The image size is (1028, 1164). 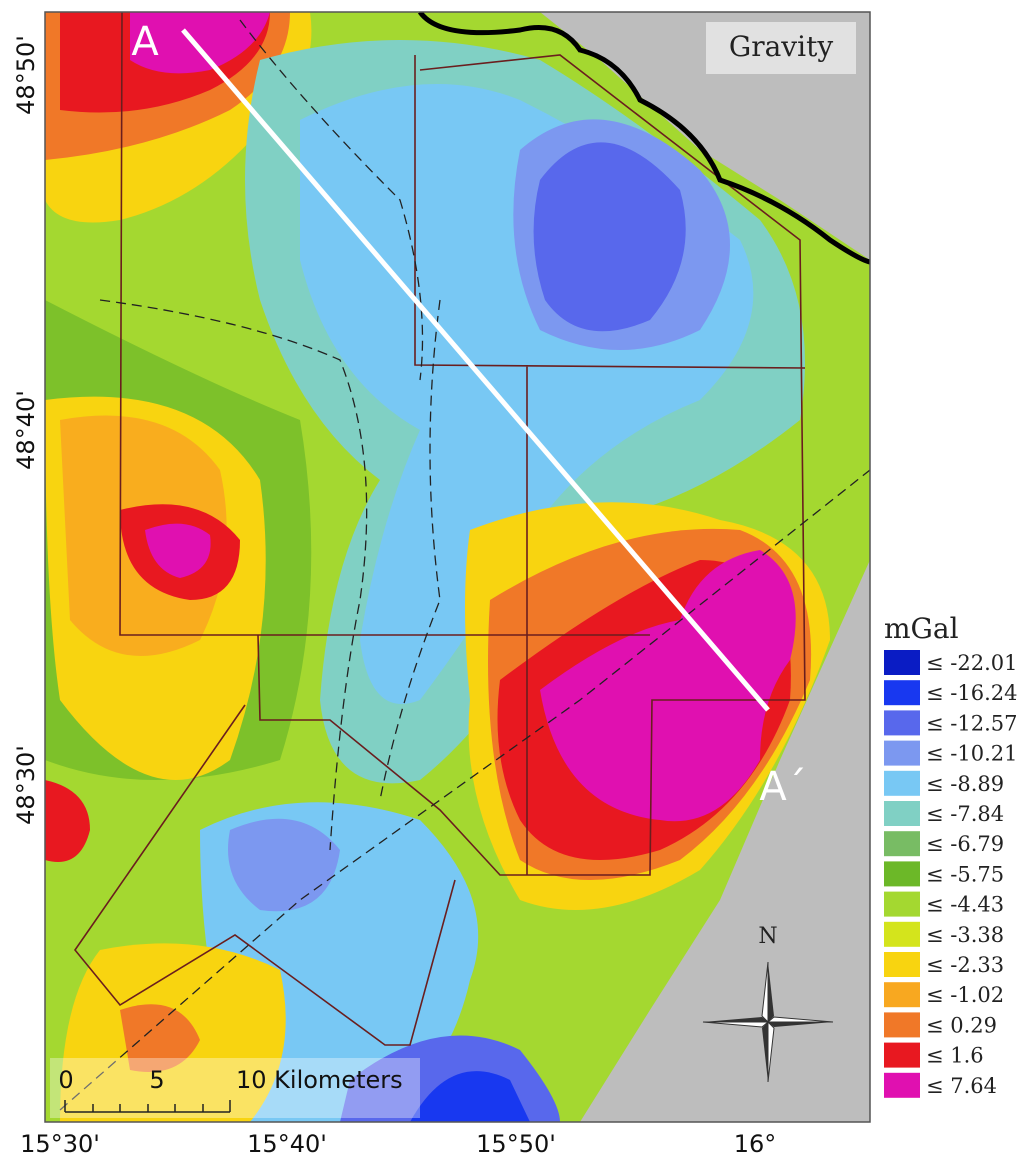 I want to click on lon-label: 16°, so click(x=755, y=1144).